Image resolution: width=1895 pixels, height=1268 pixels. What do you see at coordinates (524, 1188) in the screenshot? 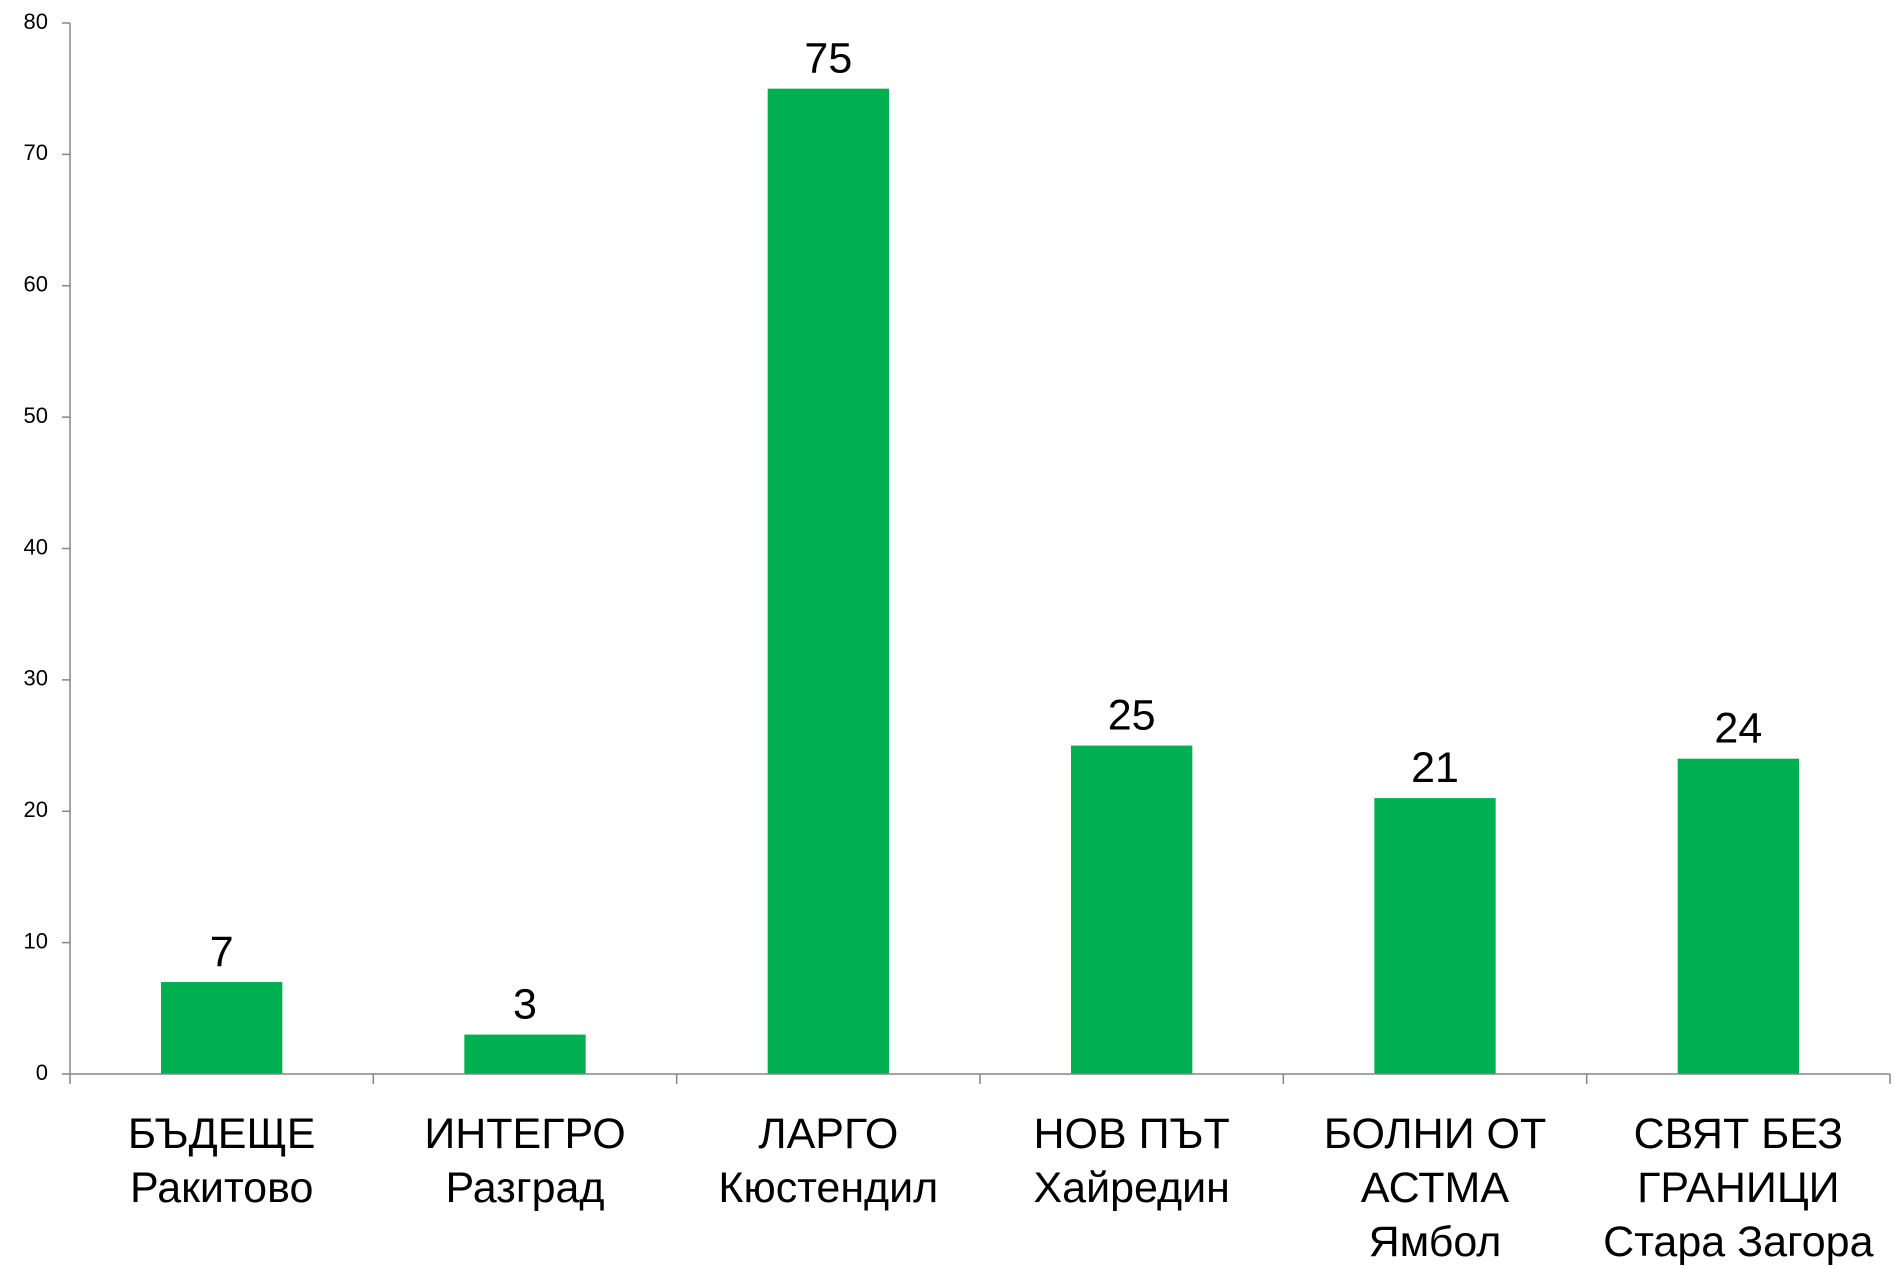
I see `label-line: Разград` at bounding box center [524, 1188].